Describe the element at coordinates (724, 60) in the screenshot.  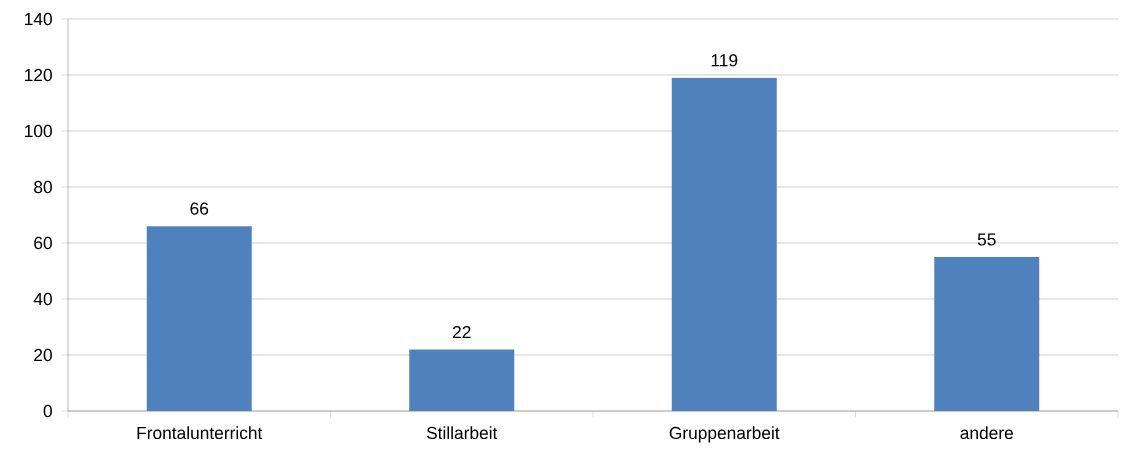
I see `data-label: 119` at that location.